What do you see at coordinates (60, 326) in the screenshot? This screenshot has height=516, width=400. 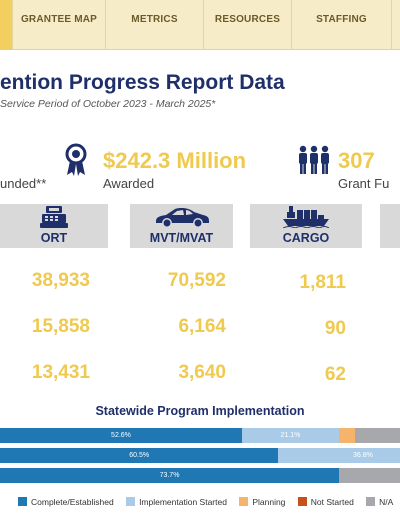 I see `ort-value-2: 15,858` at bounding box center [60, 326].